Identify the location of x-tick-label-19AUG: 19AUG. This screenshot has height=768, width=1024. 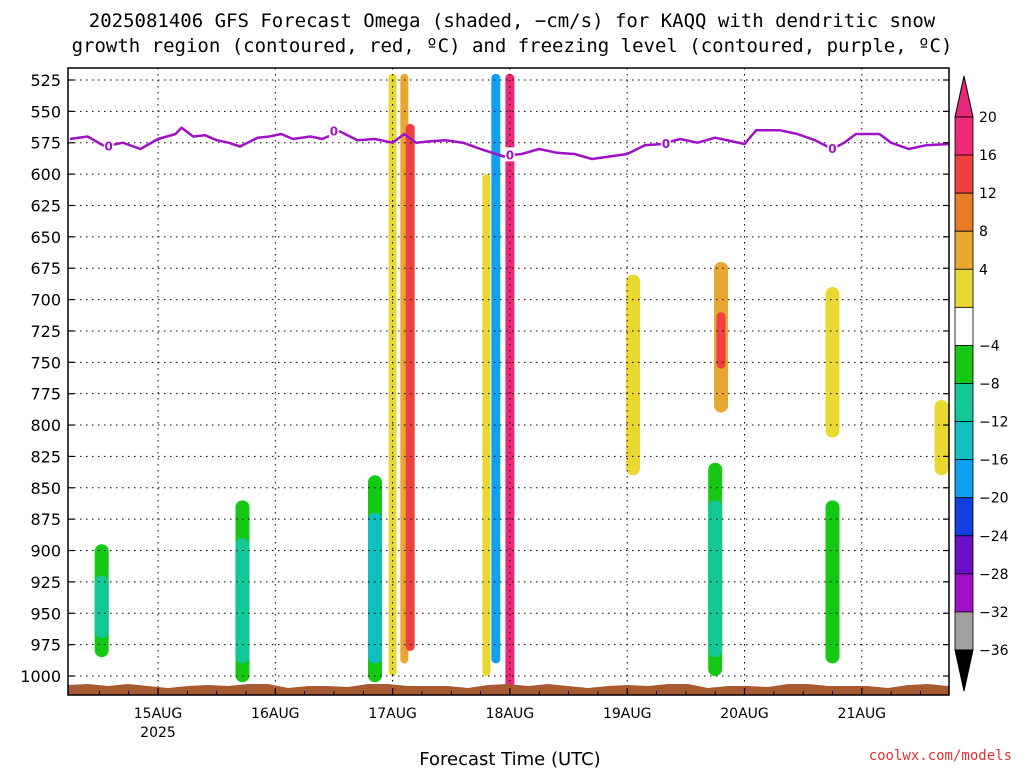
(627, 714).